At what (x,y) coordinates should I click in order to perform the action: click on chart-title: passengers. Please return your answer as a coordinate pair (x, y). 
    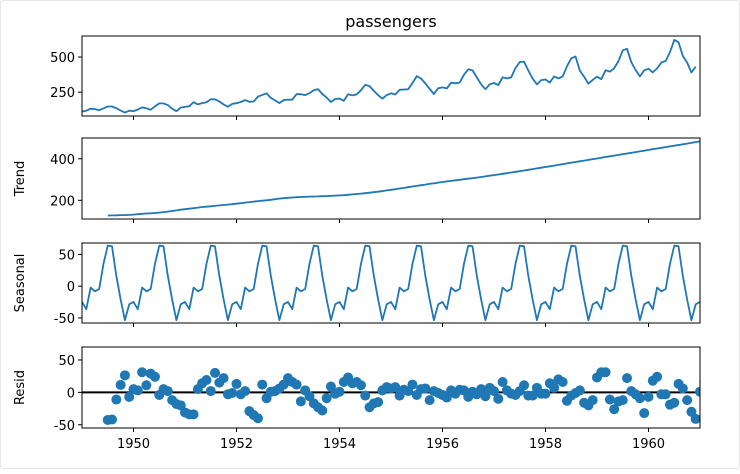
    Looking at the image, I should click on (391, 21).